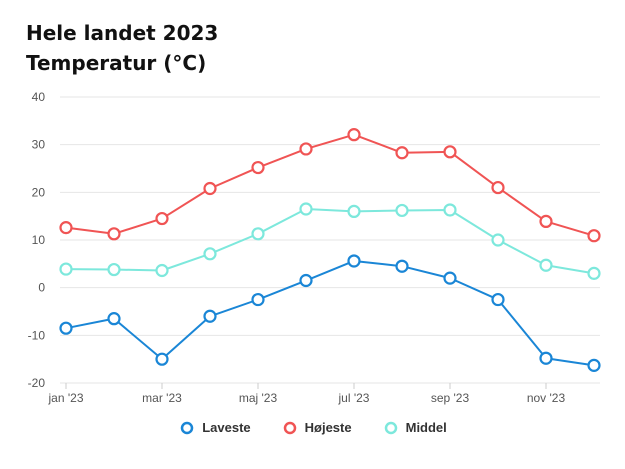 The height and width of the screenshot is (469, 625). I want to click on x-tick-label: maj '23, so click(258, 398).